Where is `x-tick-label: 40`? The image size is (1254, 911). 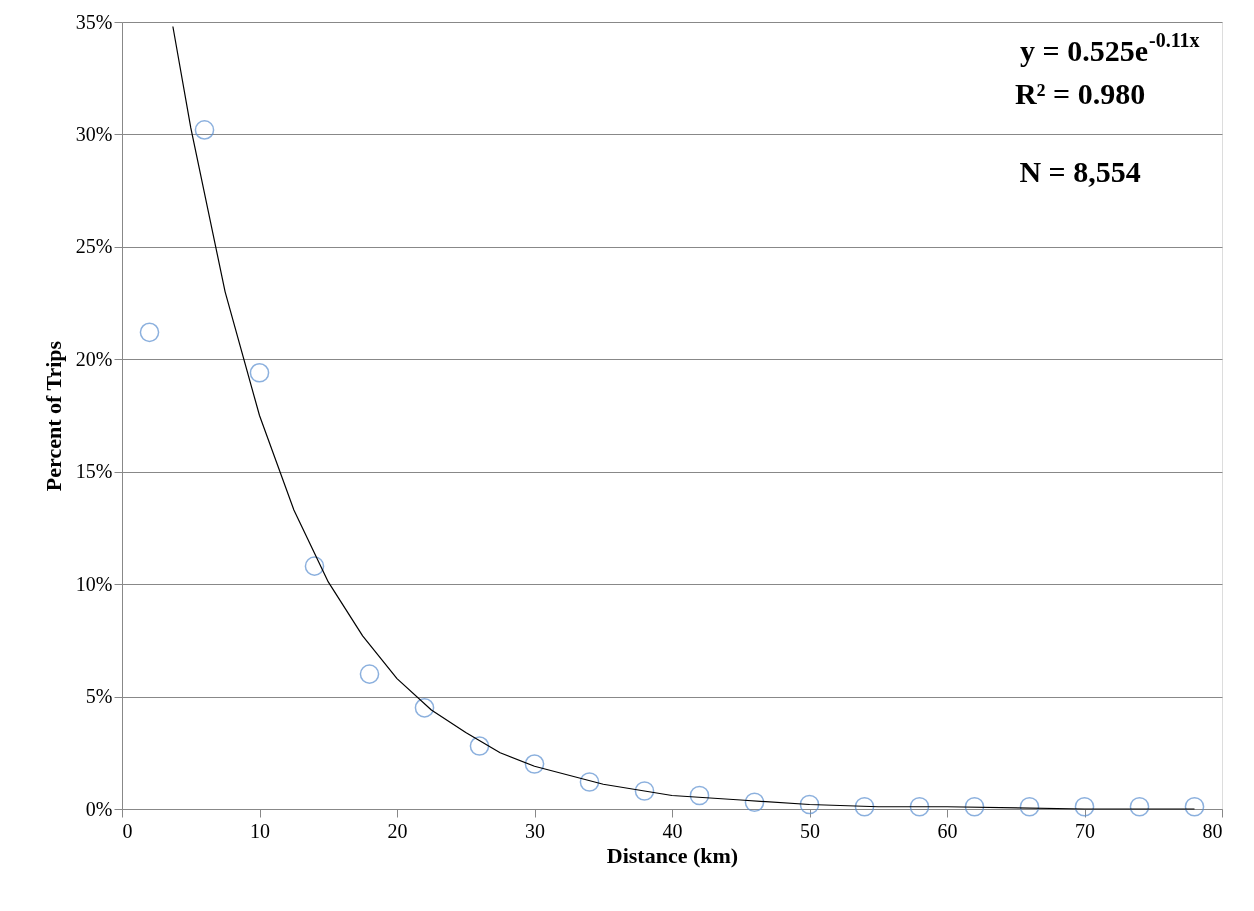 x-tick-label: 40 is located at coordinates (672, 830).